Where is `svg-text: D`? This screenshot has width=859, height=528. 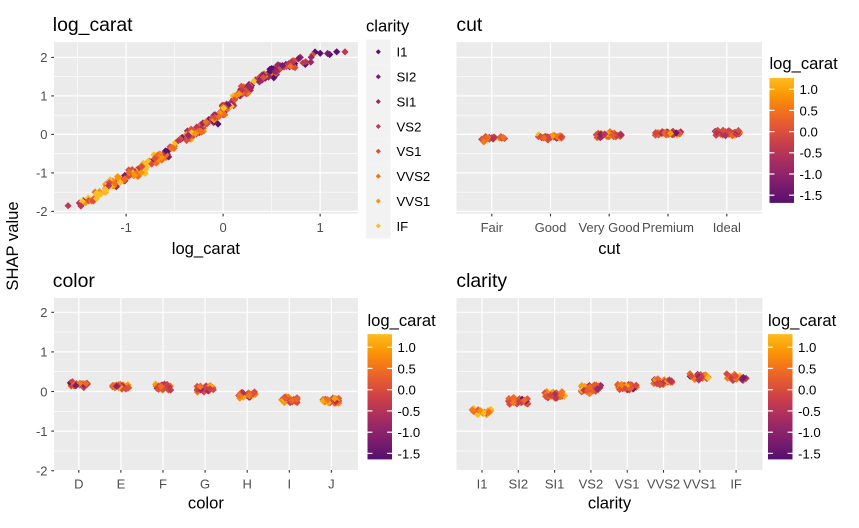 svg-text: D is located at coordinates (78, 483).